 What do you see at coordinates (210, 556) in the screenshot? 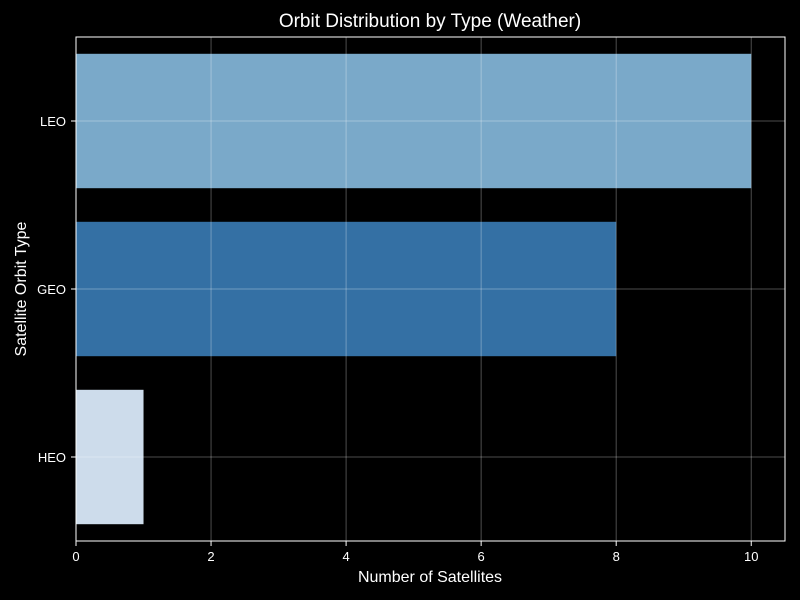
I see `x-tick-label-2: 2` at bounding box center [210, 556].